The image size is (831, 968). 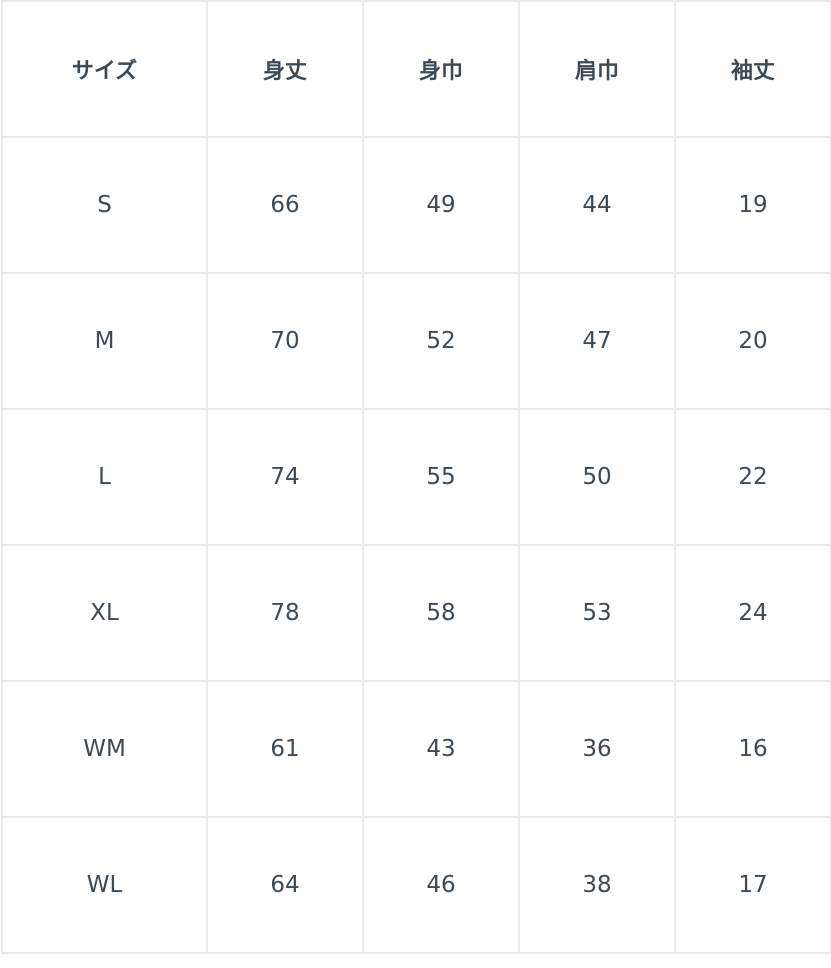 I want to click on cell-length: 61, so click(x=285, y=749).